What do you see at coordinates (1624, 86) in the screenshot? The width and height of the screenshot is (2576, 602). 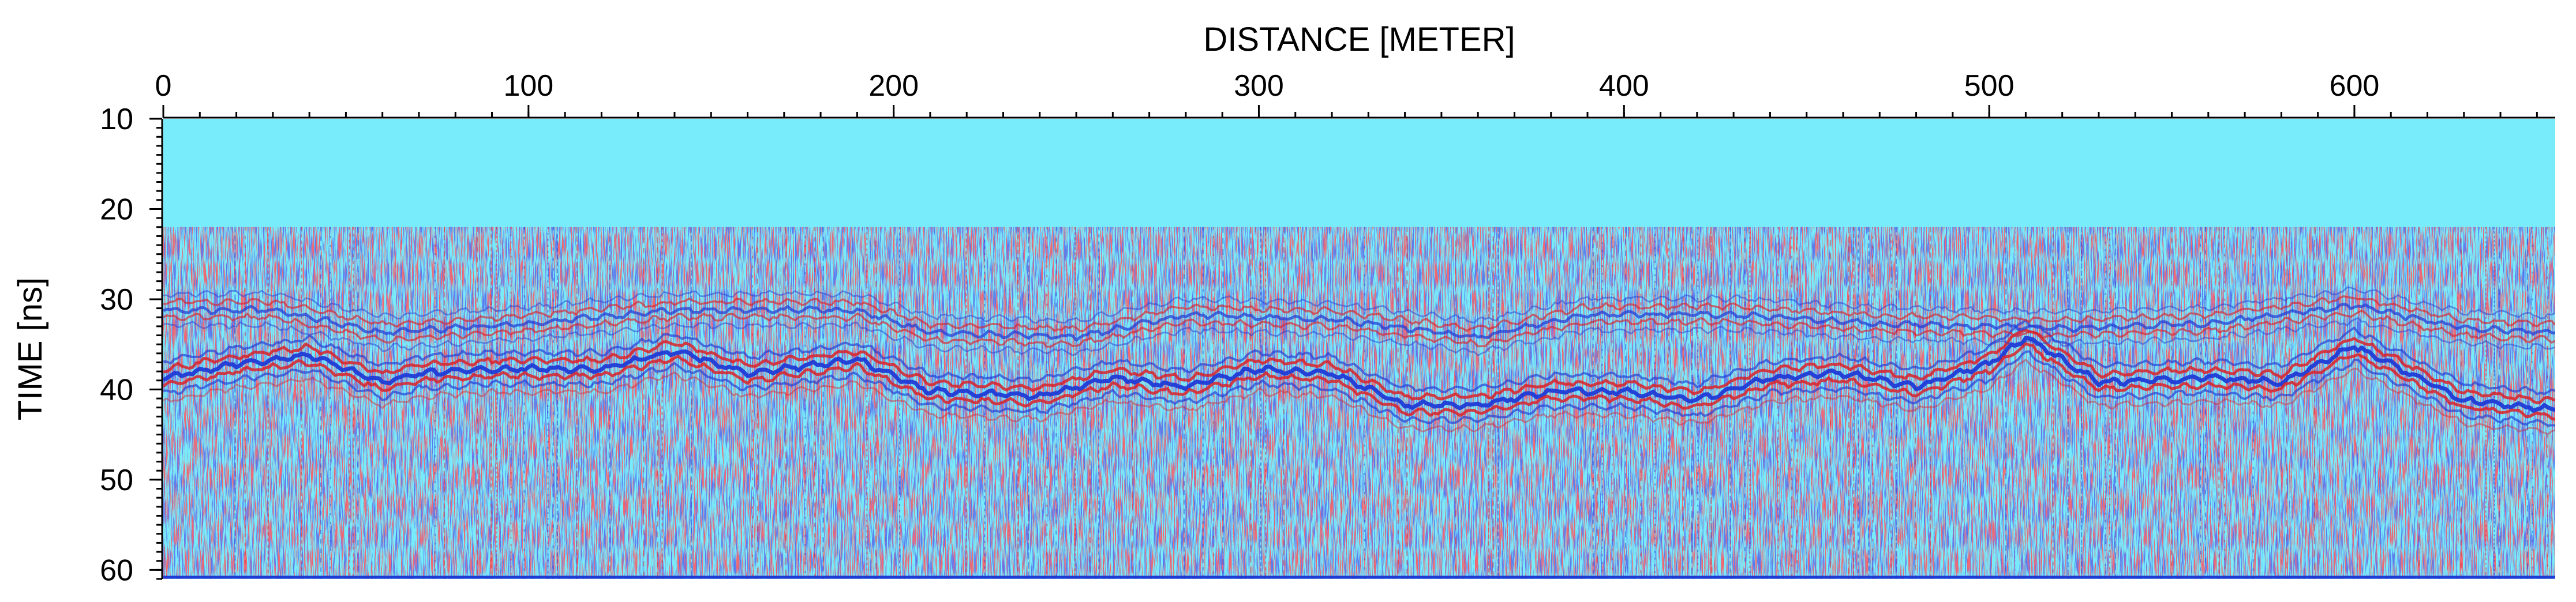 I see `x-tick-label: 400` at bounding box center [1624, 86].